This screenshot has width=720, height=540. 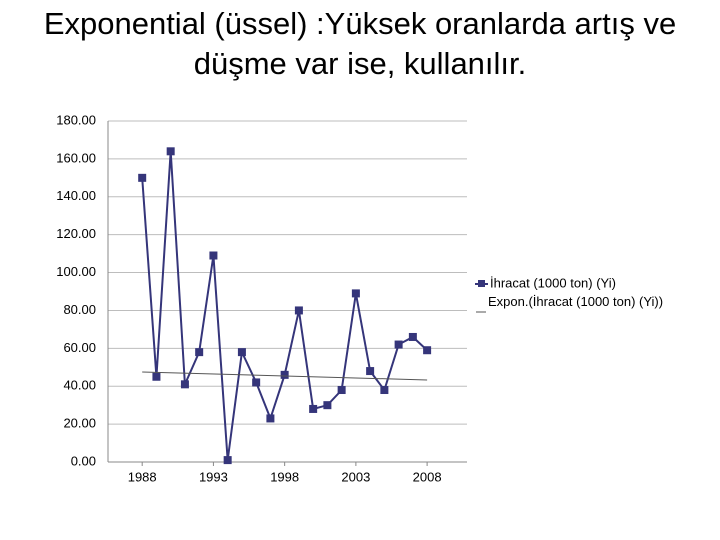 I want to click on y-tick-label: 140.00, so click(x=76, y=195).